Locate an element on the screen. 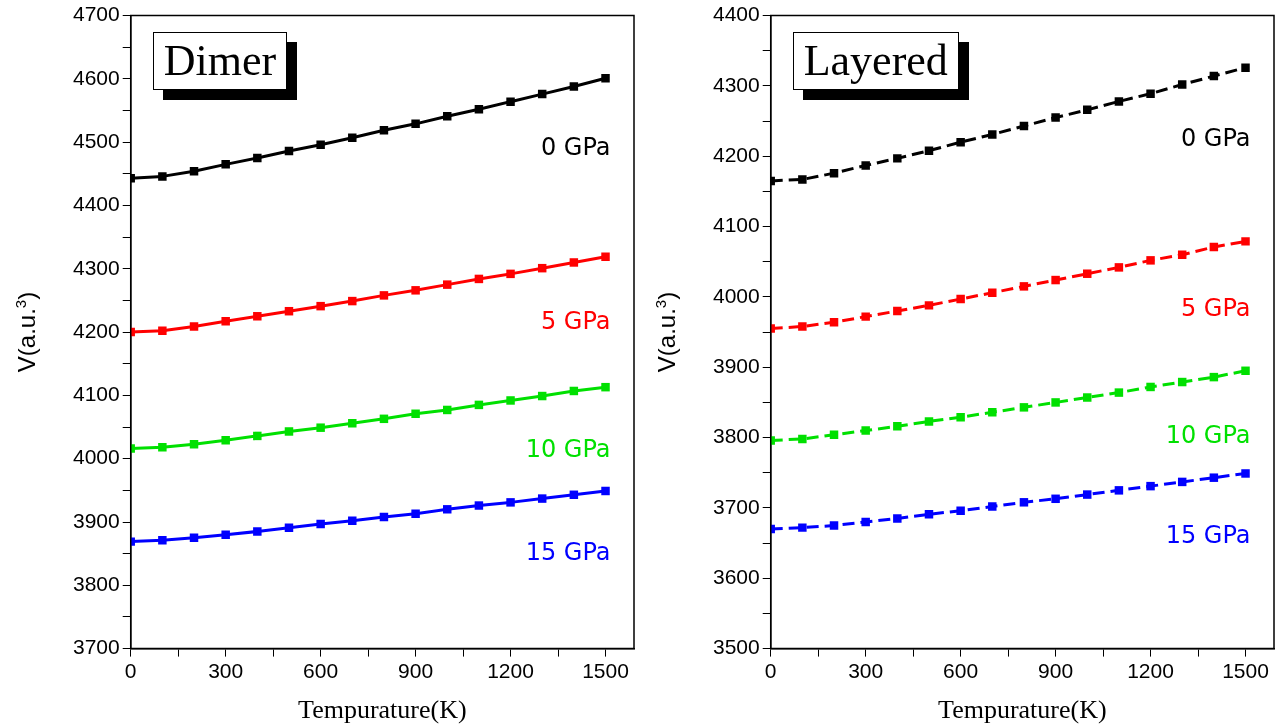 This screenshot has width=1280, height=727. x-tick-label: 1200 is located at coordinates (510, 670).